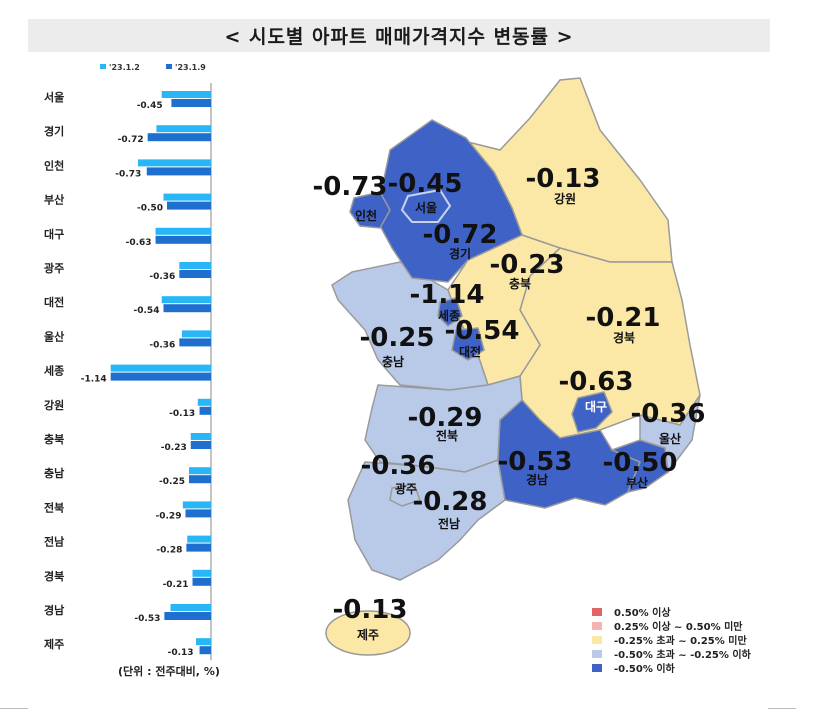  What do you see at coordinates (169, 516) in the screenshot?
I see `data-label: -0.29` at bounding box center [169, 516].